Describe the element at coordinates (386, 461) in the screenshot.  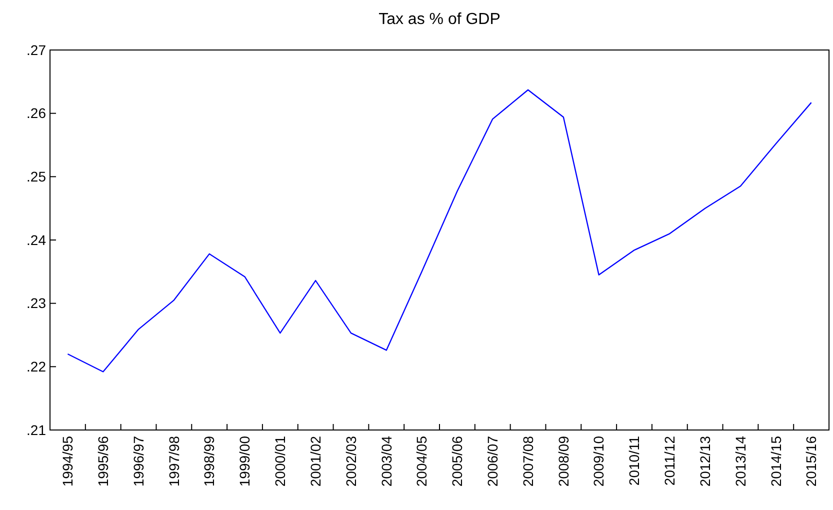
I see `x-tick-label: 2003/04` at that location.